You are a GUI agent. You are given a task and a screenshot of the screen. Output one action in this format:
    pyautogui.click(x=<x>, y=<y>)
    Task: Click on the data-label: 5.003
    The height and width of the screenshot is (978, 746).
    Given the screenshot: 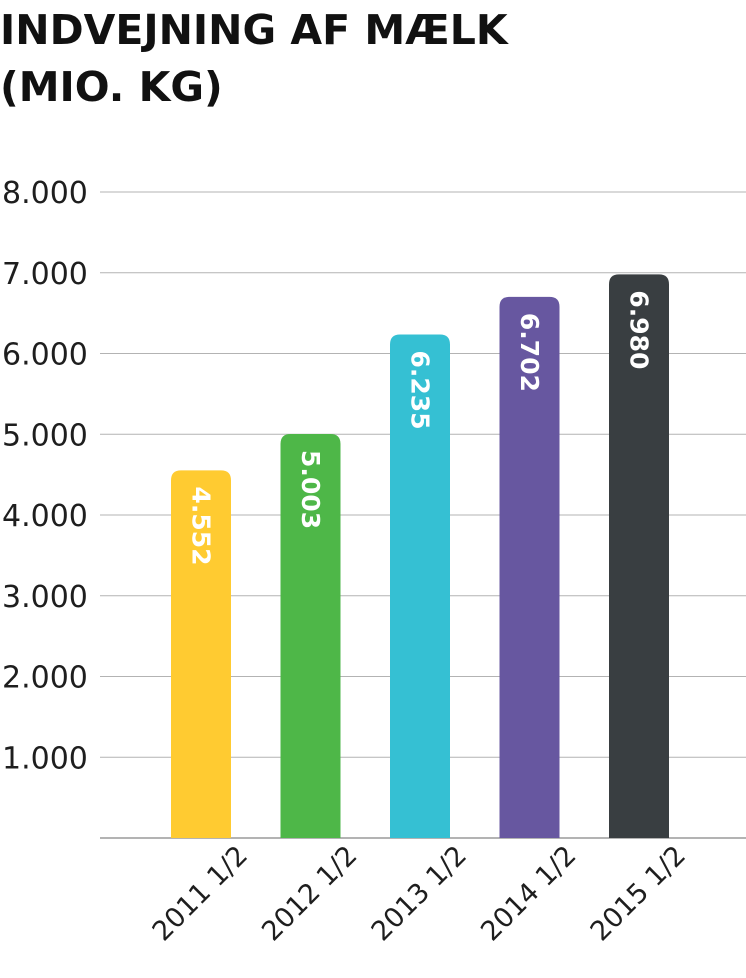 What is the action you would take?
    pyautogui.click(x=310, y=489)
    